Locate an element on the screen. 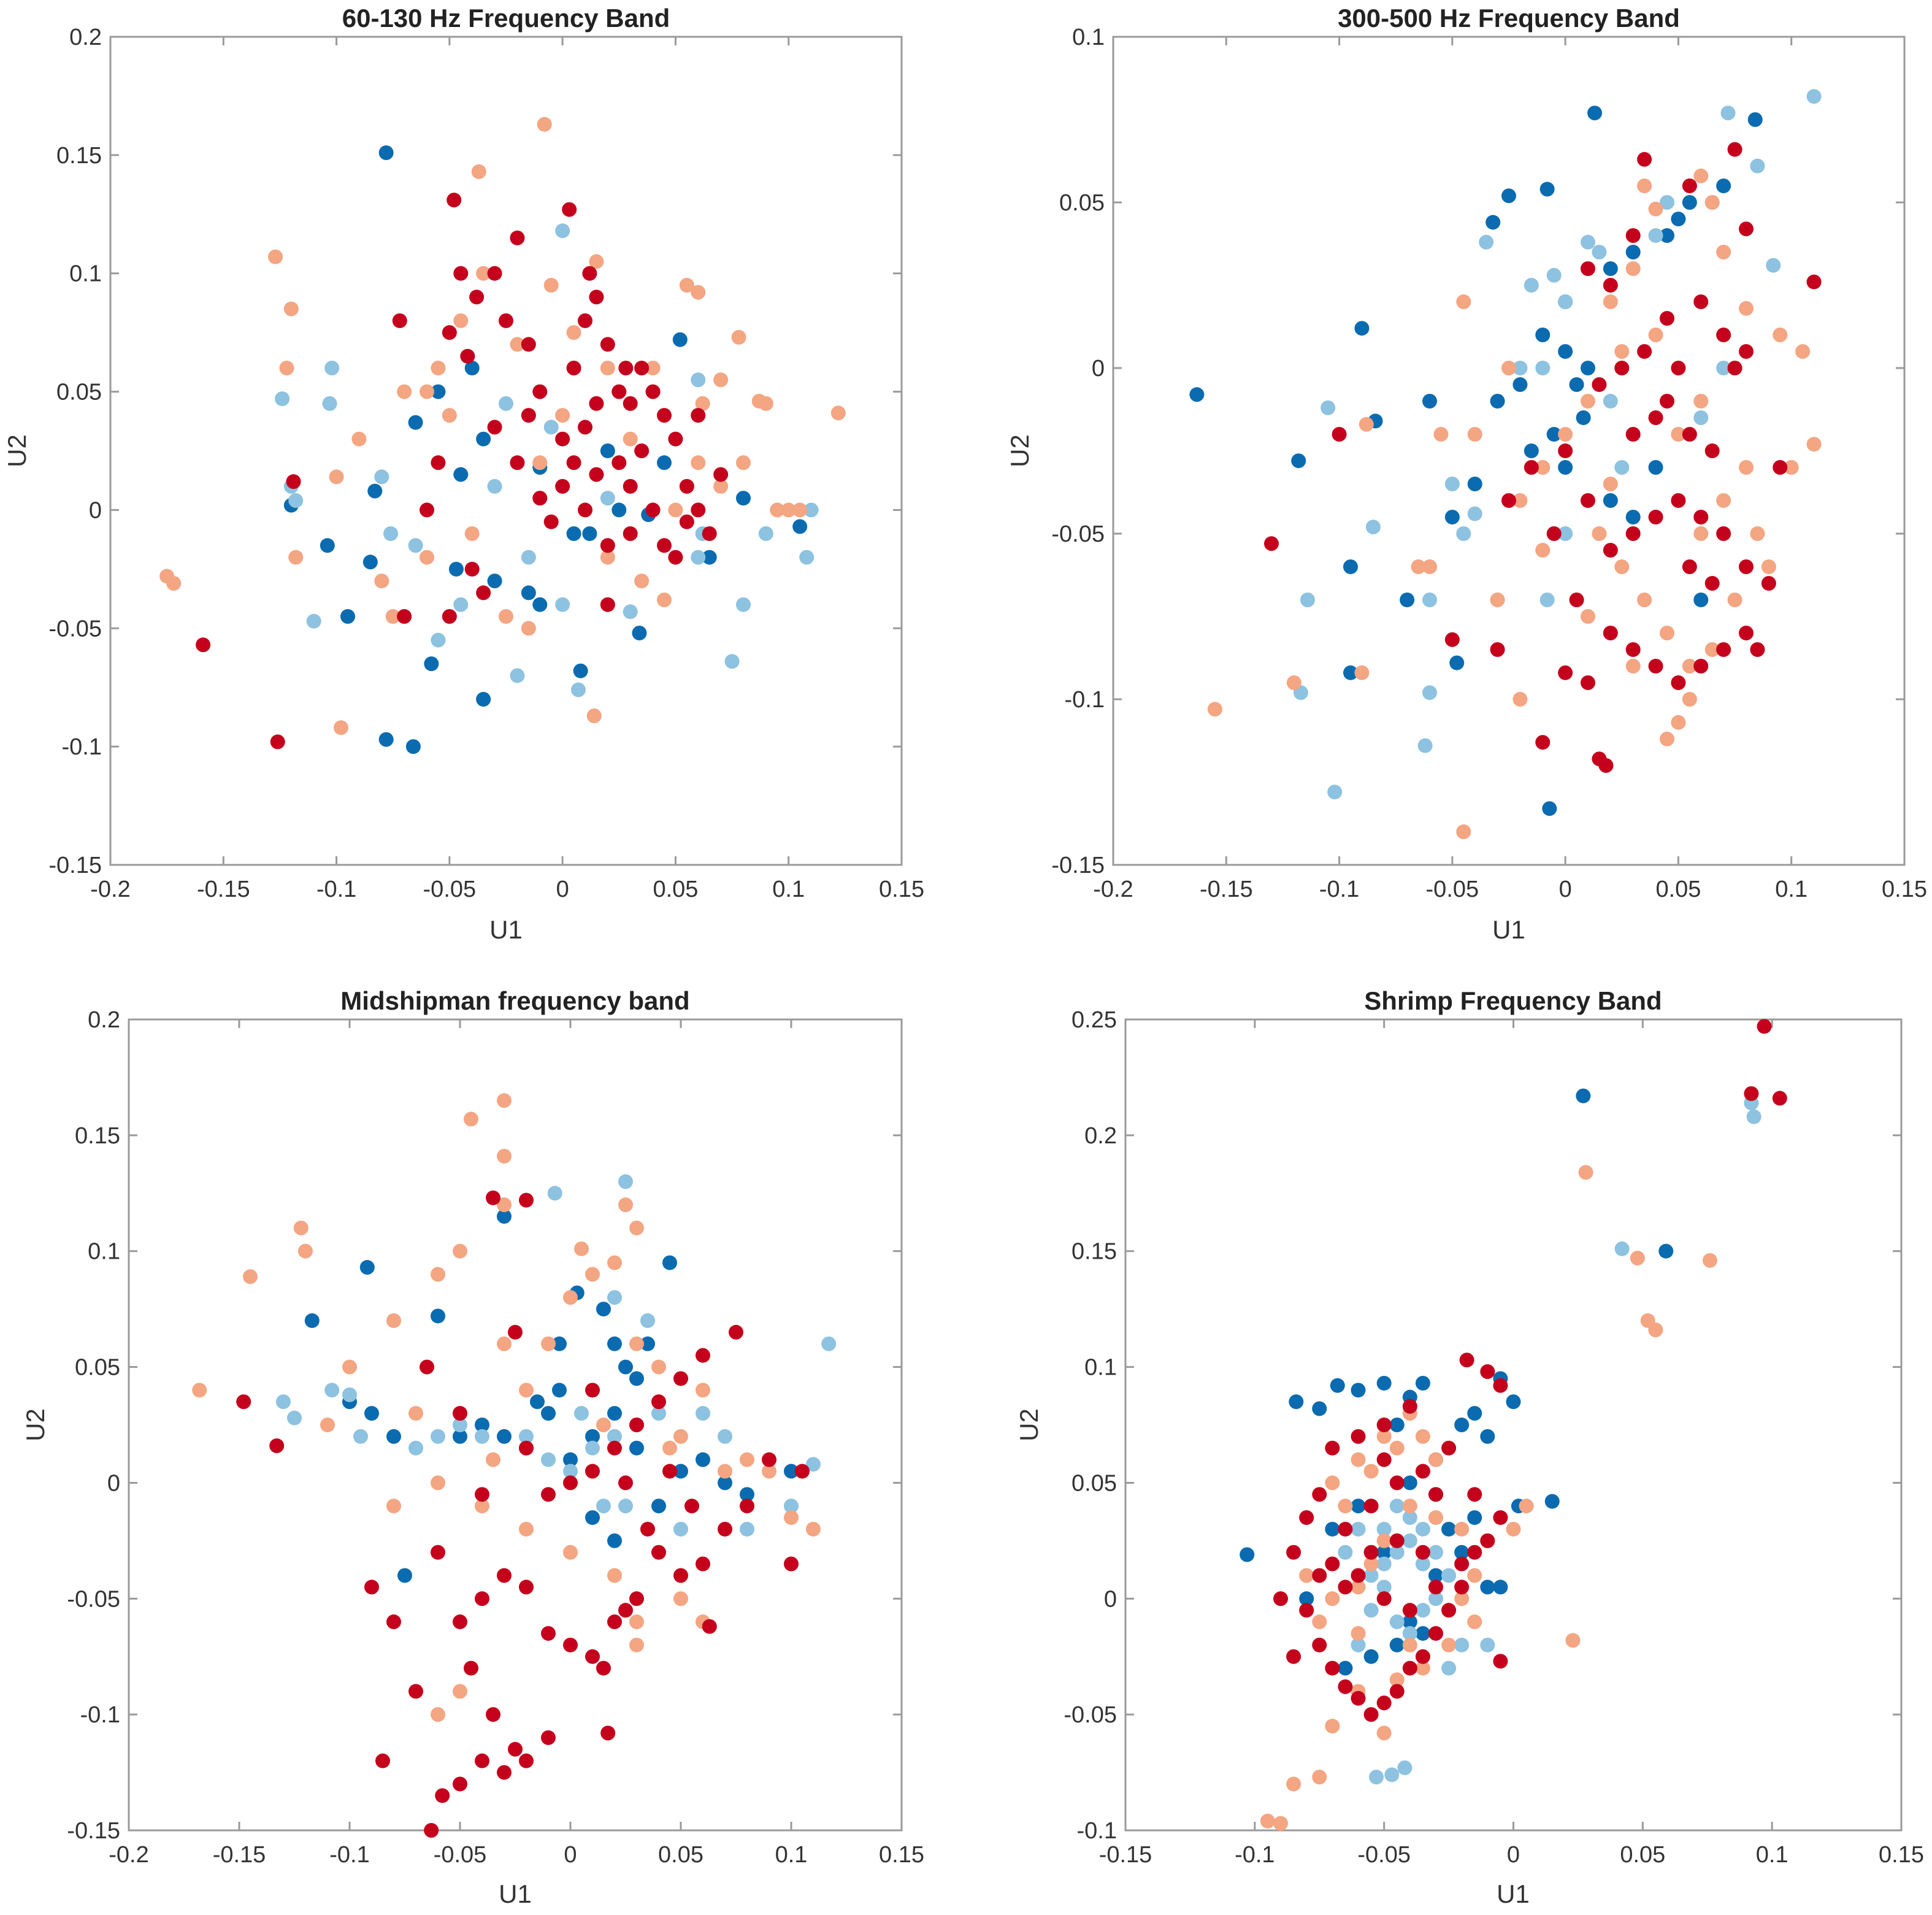  y-axis-label: U2 is located at coordinates (1028, 1424).